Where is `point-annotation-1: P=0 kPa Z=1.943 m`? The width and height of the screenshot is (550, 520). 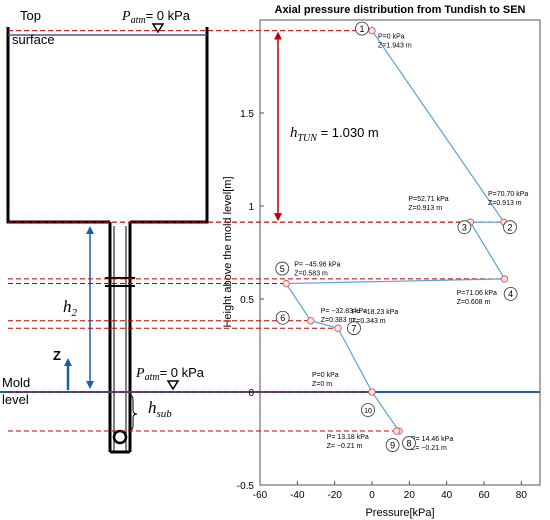
point-annotation-1: P=0 kPa Z=1.943 m is located at coordinates (395, 42).